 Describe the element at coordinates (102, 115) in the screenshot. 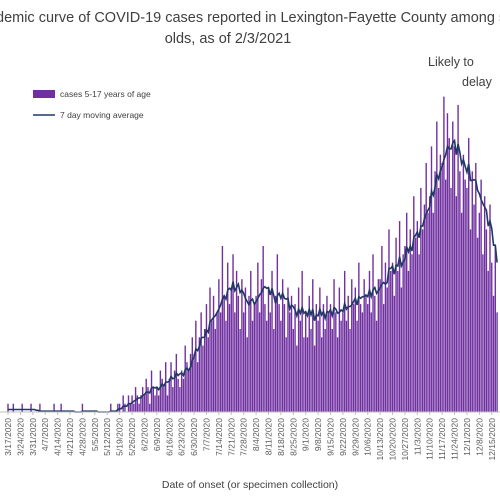

I see `legend-label: 7 day moving average` at that location.